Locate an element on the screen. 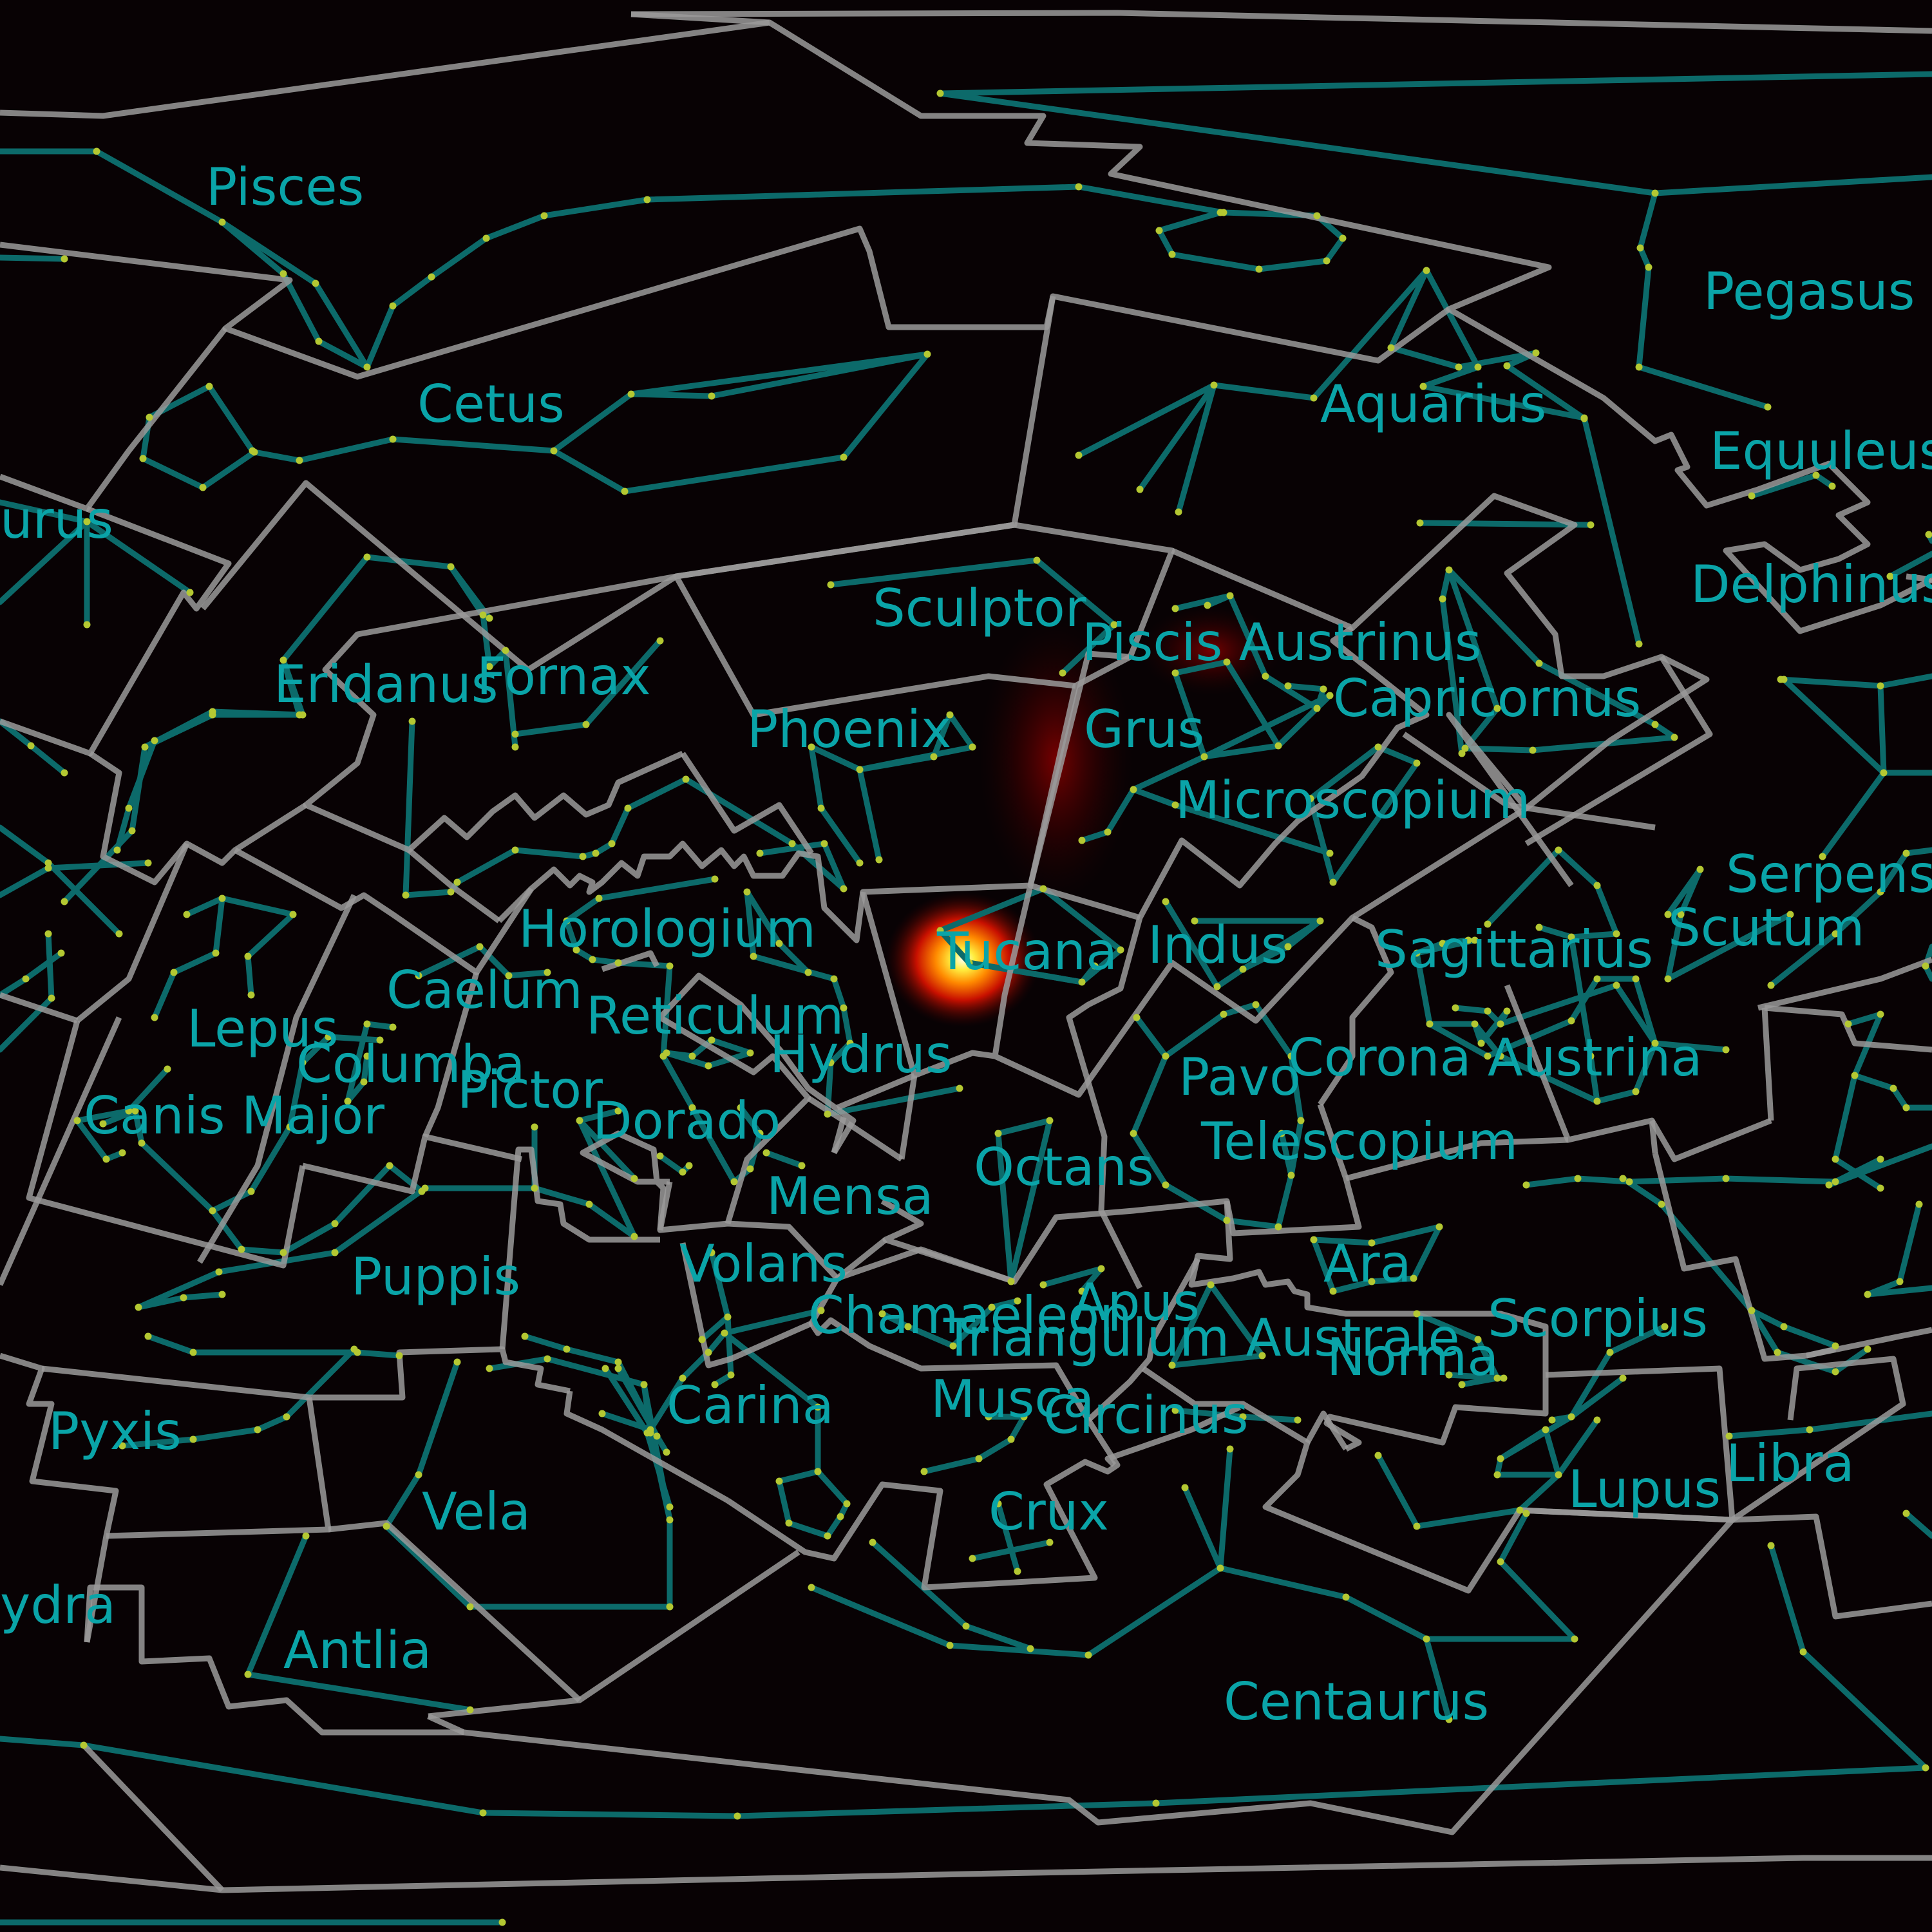 This screenshot has height=1932, width=1932. constellation-label-reticulum: Reticulum is located at coordinates (715, 1016).